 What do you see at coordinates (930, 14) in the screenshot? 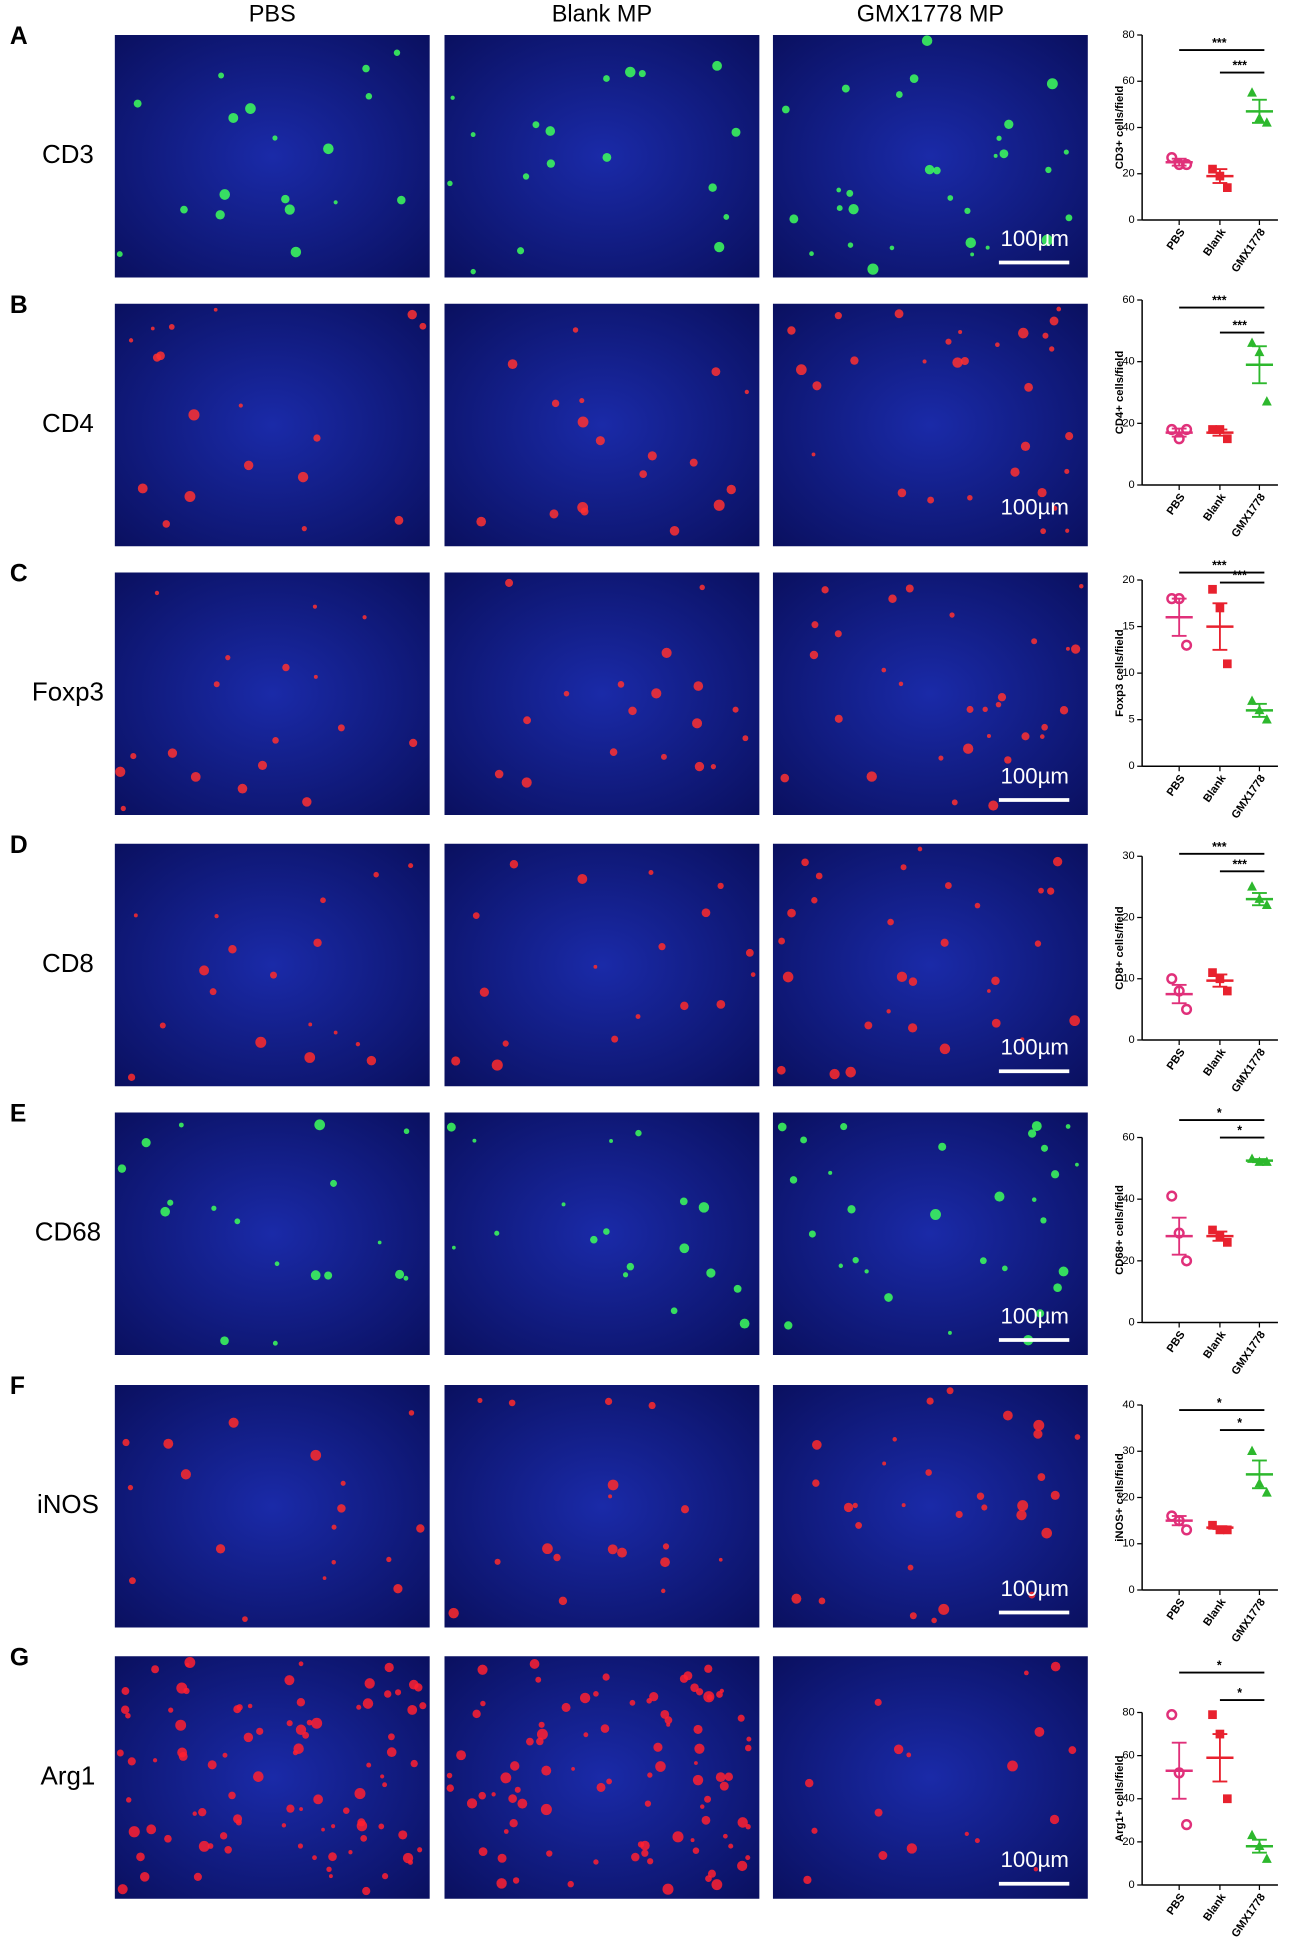
I see `column-header: GMX1778 MP` at bounding box center [930, 14].